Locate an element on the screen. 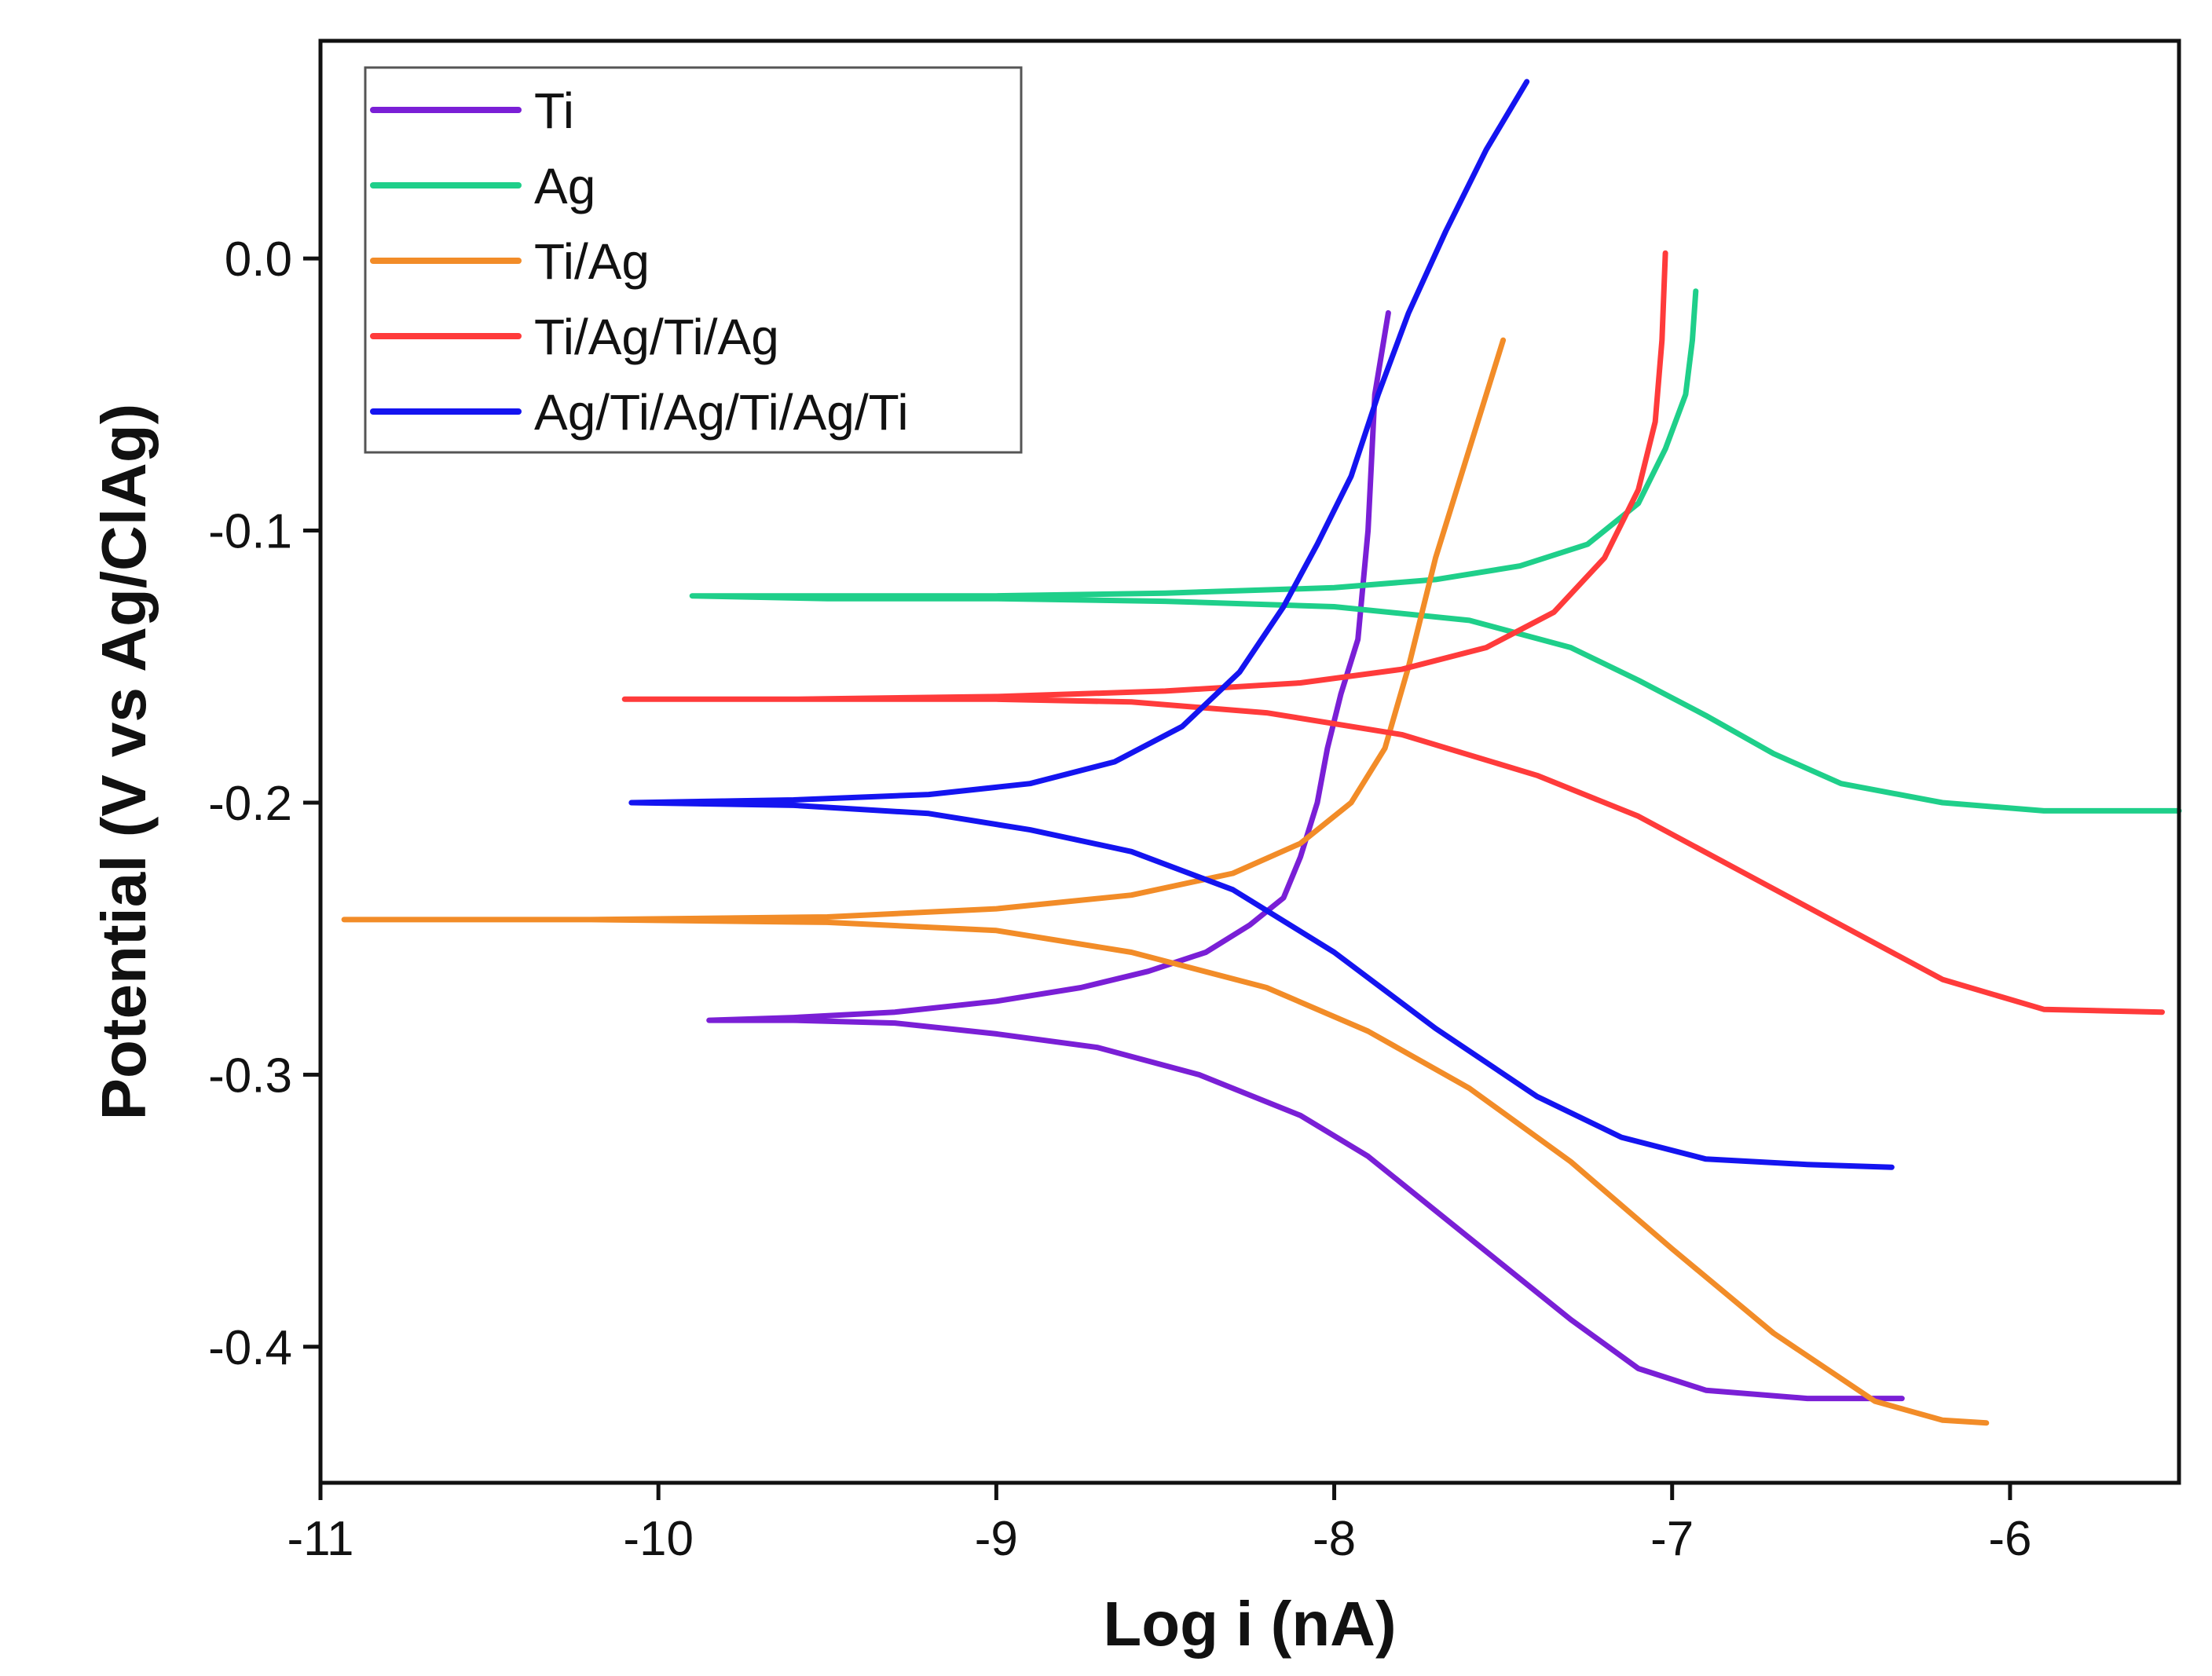 This screenshot has width=2212, height=1676. y-tick-label: -0.1 is located at coordinates (250, 532).